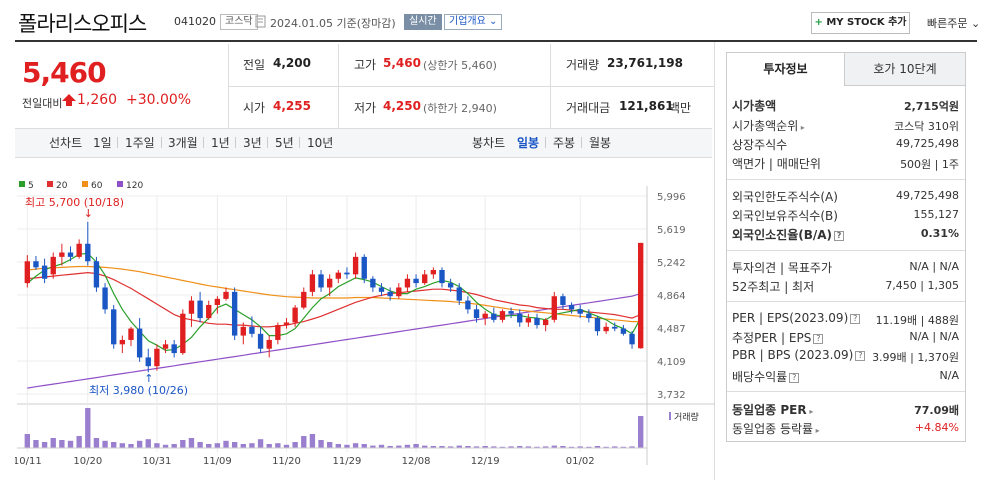 This screenshot has width=981, height=480. I want to click on panel-row-value: 500원 | 1주, so click(929, 164).